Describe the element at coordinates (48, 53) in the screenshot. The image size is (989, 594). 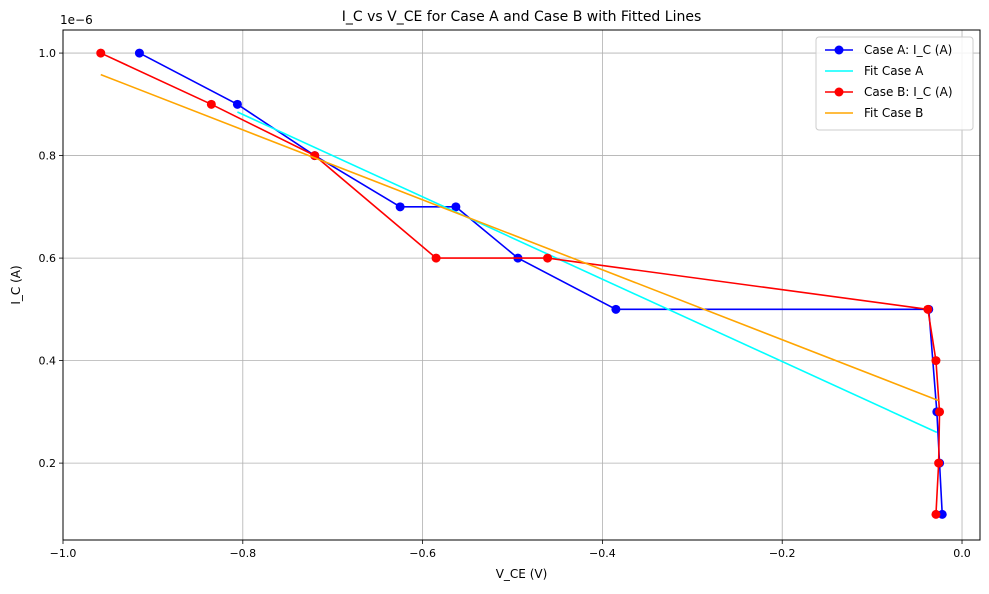
I see `y-tick-label: 1.0` at that location.